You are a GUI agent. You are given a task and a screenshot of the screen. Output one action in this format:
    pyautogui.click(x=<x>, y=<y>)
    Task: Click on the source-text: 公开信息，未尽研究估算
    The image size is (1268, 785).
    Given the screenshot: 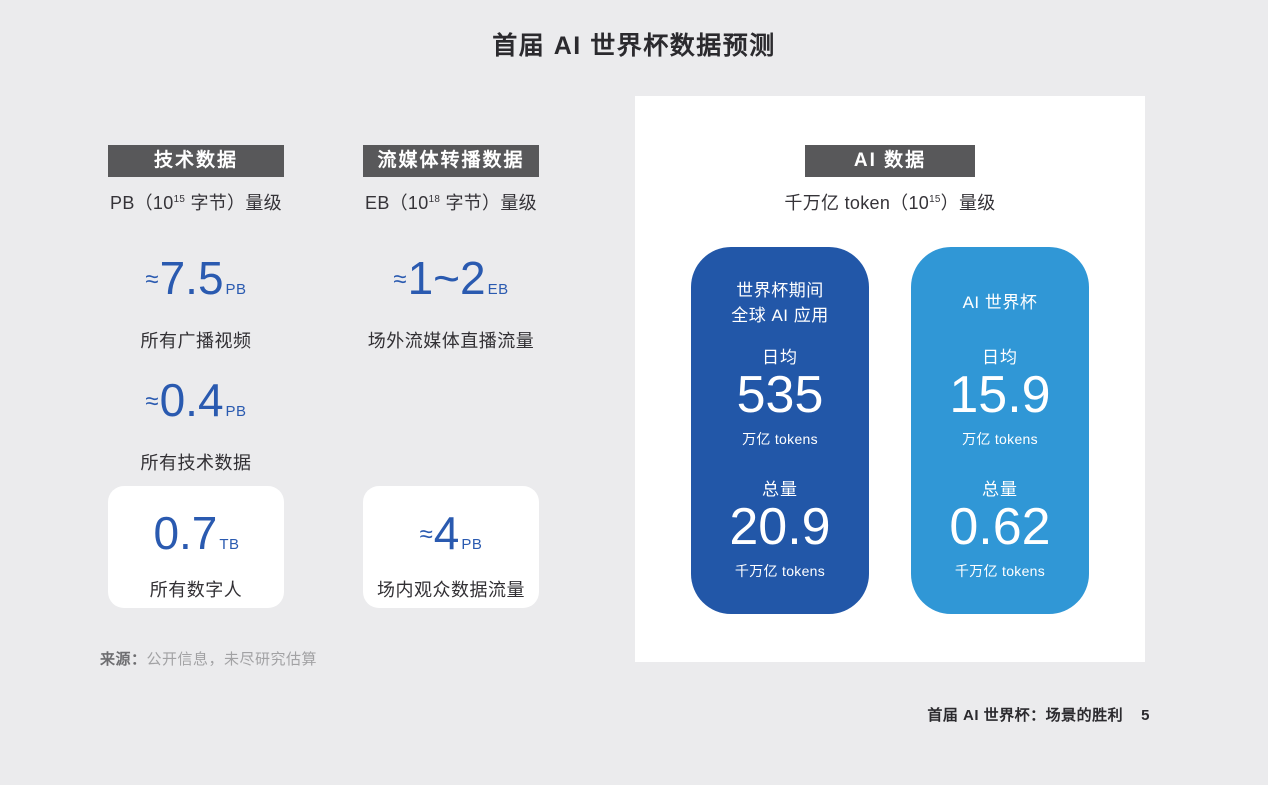 What is the action you would take?
    pyautogui.click(x=232, y=659)
    